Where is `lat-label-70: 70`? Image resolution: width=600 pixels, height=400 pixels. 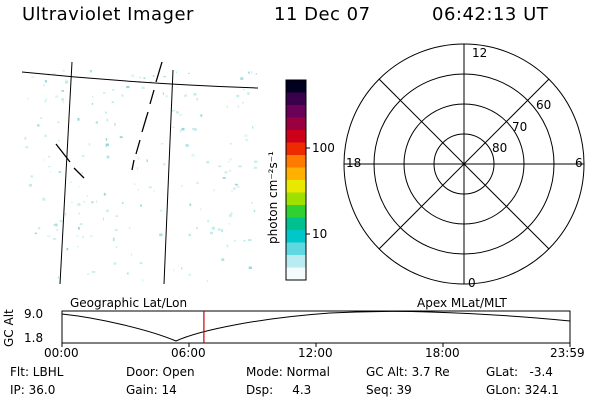
lat-label-70: 70 is located at coordinates (520, 127).